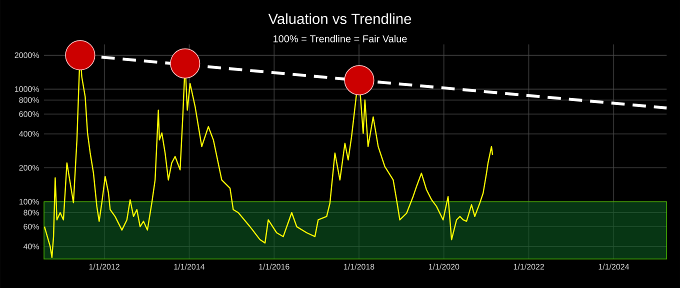 The width and height of the screenshot is (680, 288). Describe the element at coordinates (32, 213) in the screenshot. I see `y-tick-label: 80%` at that location.